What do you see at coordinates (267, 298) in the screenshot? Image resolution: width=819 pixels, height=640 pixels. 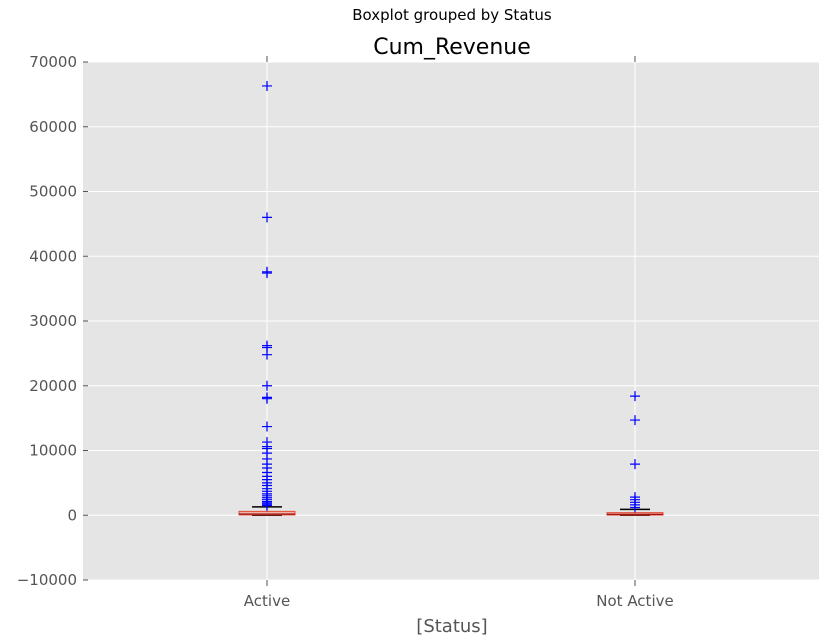 I see `box-active` at bounding box center [267, 298].